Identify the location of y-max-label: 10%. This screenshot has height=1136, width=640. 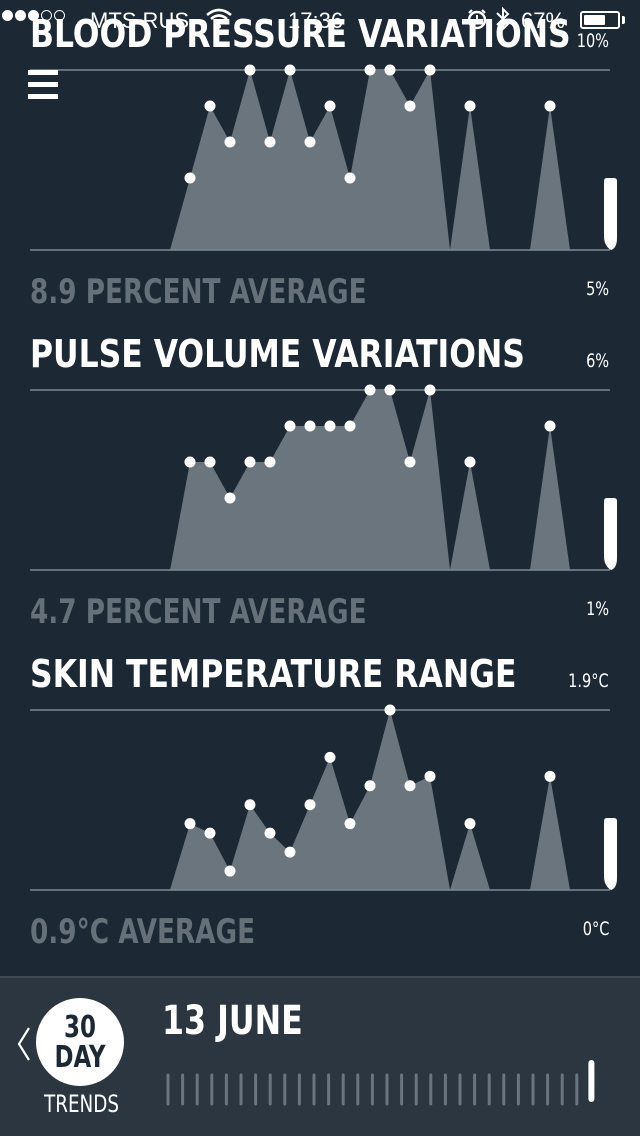
(592, 41).